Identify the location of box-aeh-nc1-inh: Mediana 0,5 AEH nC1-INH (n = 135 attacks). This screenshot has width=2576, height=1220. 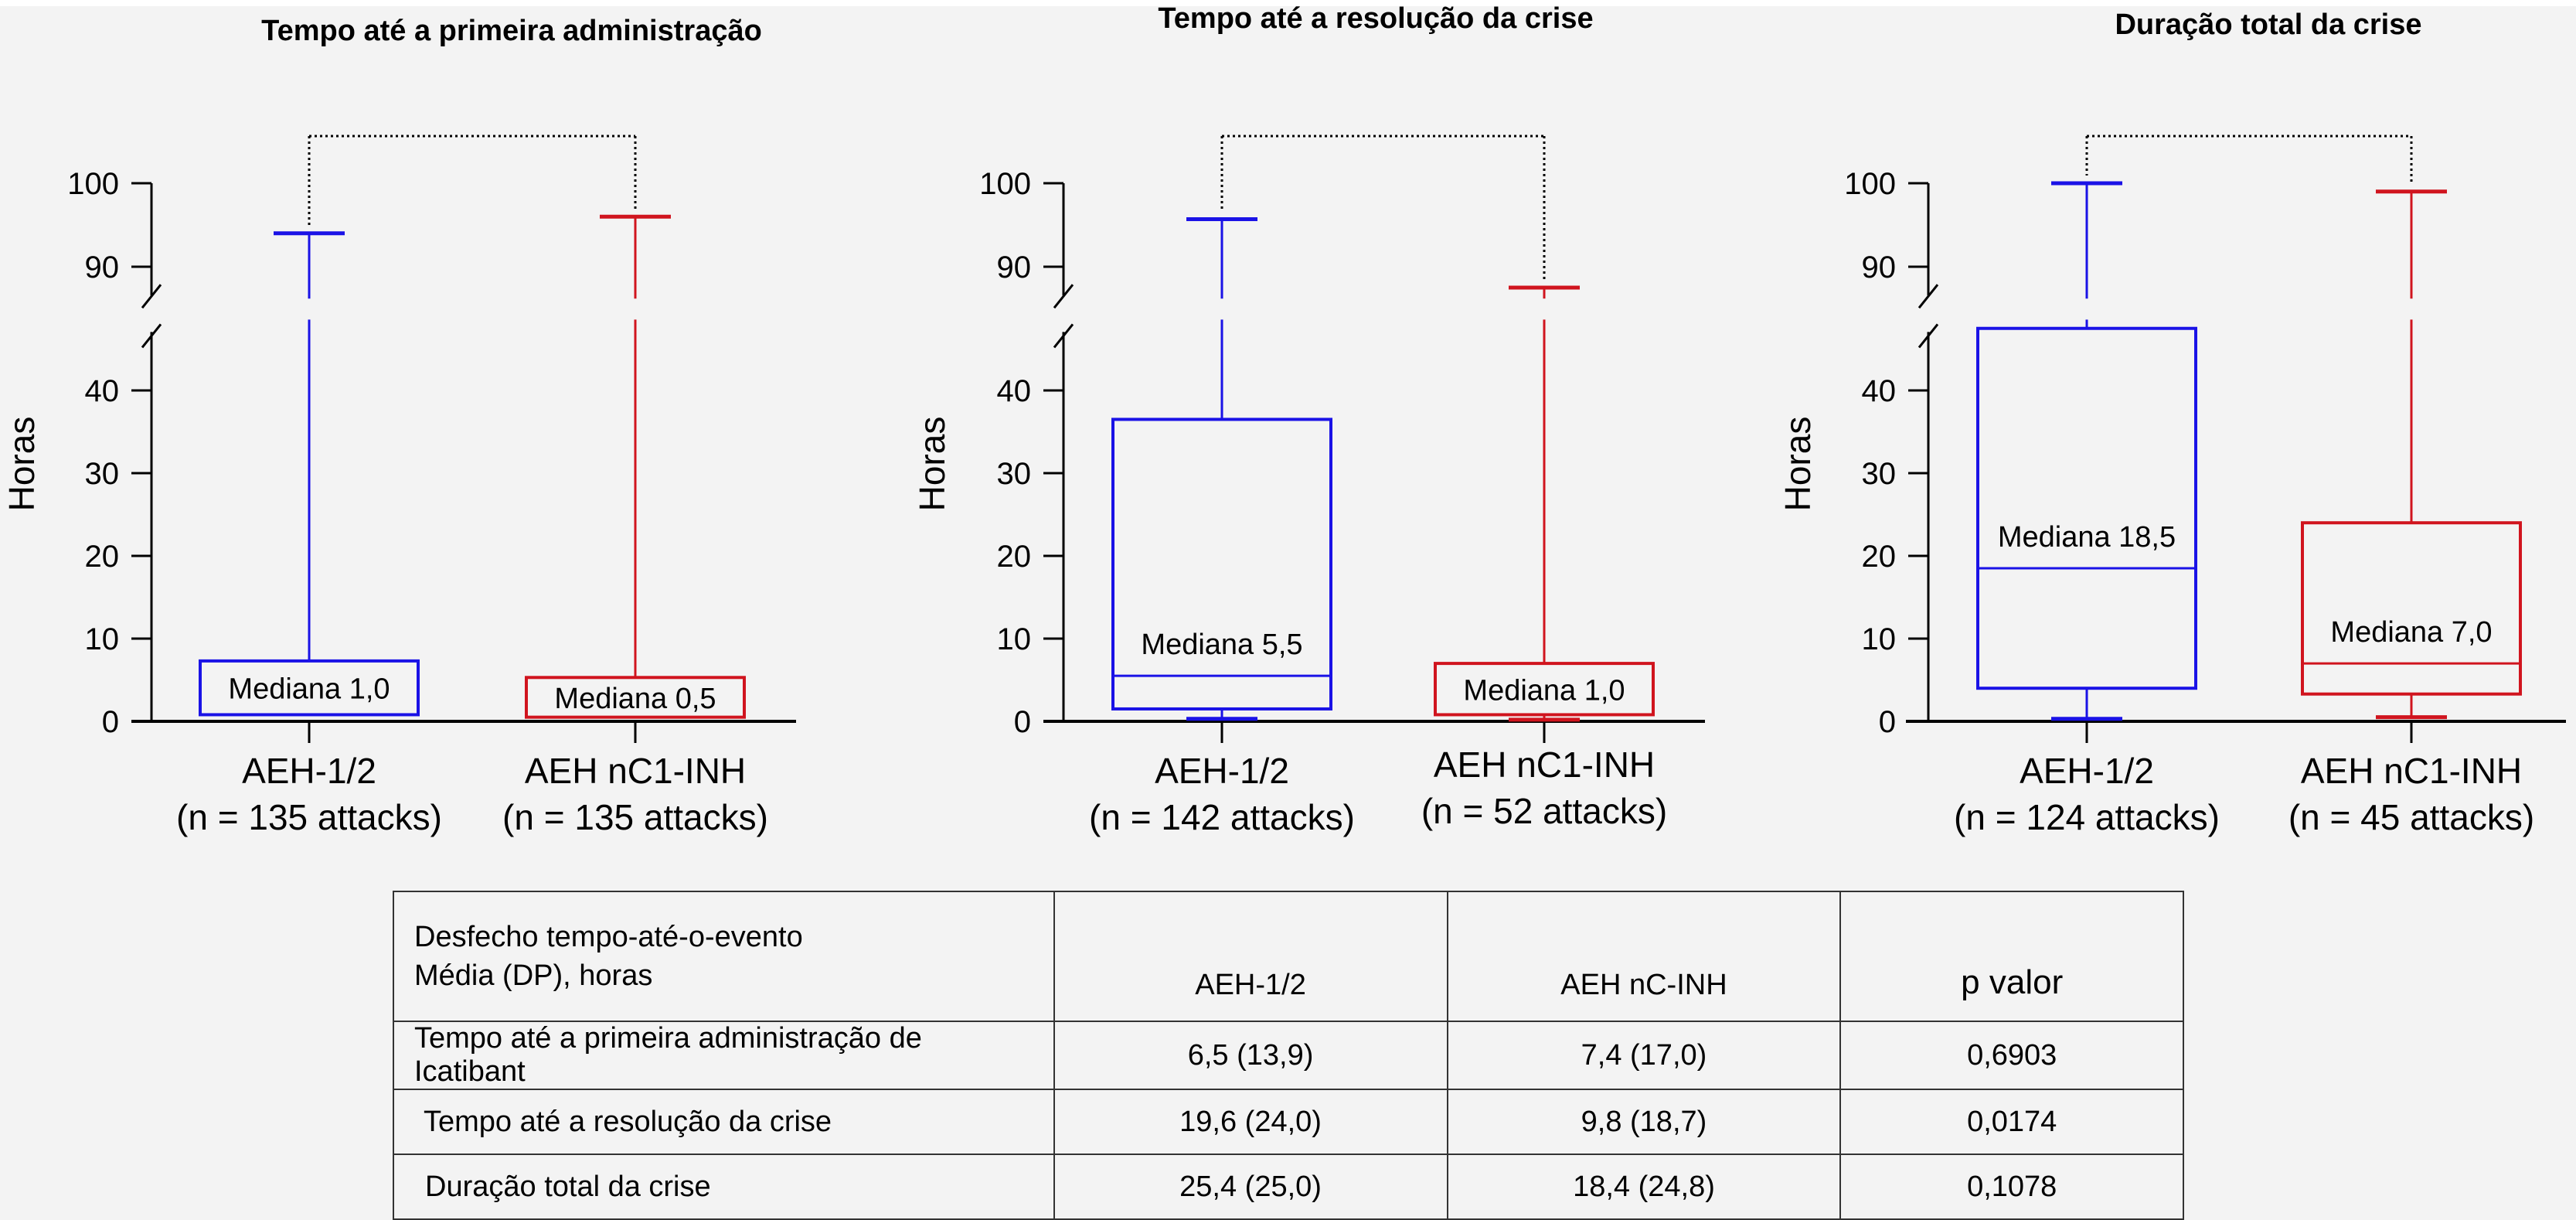
(635, 525).